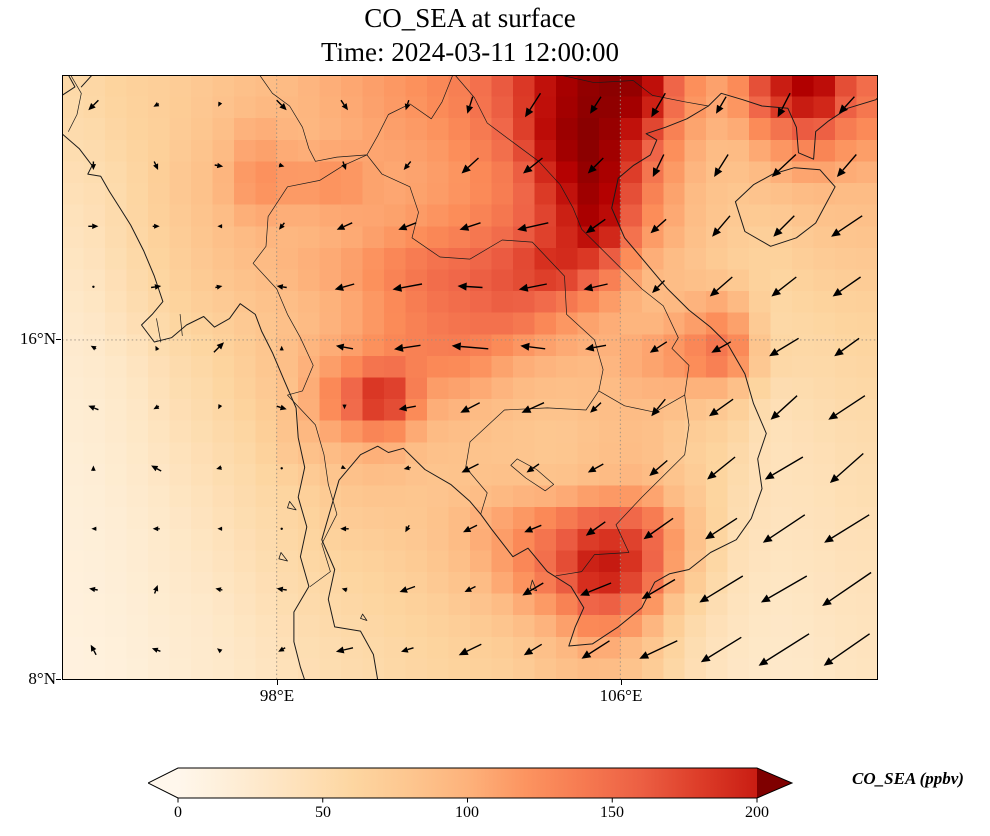 This screenshot has width=990, height=836. I want to click on colorbar-label: CO_SEA (ppbv), so click(908, 778).